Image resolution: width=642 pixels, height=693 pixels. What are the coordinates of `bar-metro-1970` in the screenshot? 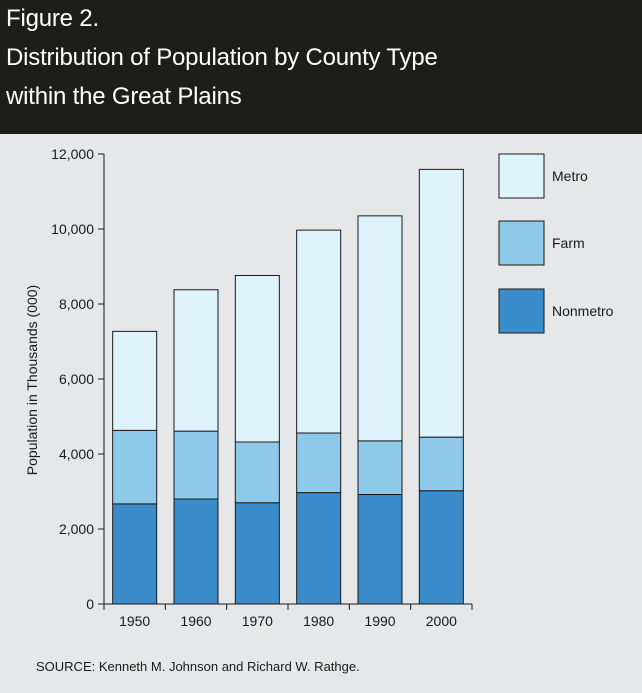 It's located at (257, 359).